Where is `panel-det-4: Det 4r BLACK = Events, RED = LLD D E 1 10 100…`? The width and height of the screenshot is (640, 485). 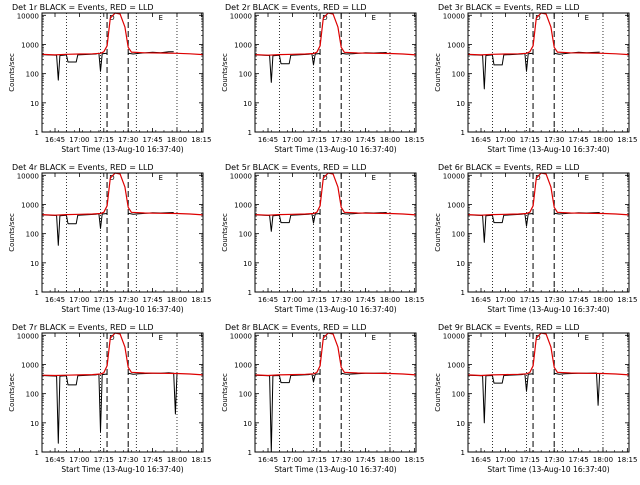
panel-det-4: Det 4r BLACK = Events, RED = LLD D E 1 10 100… is located at coordinates (109, 238).